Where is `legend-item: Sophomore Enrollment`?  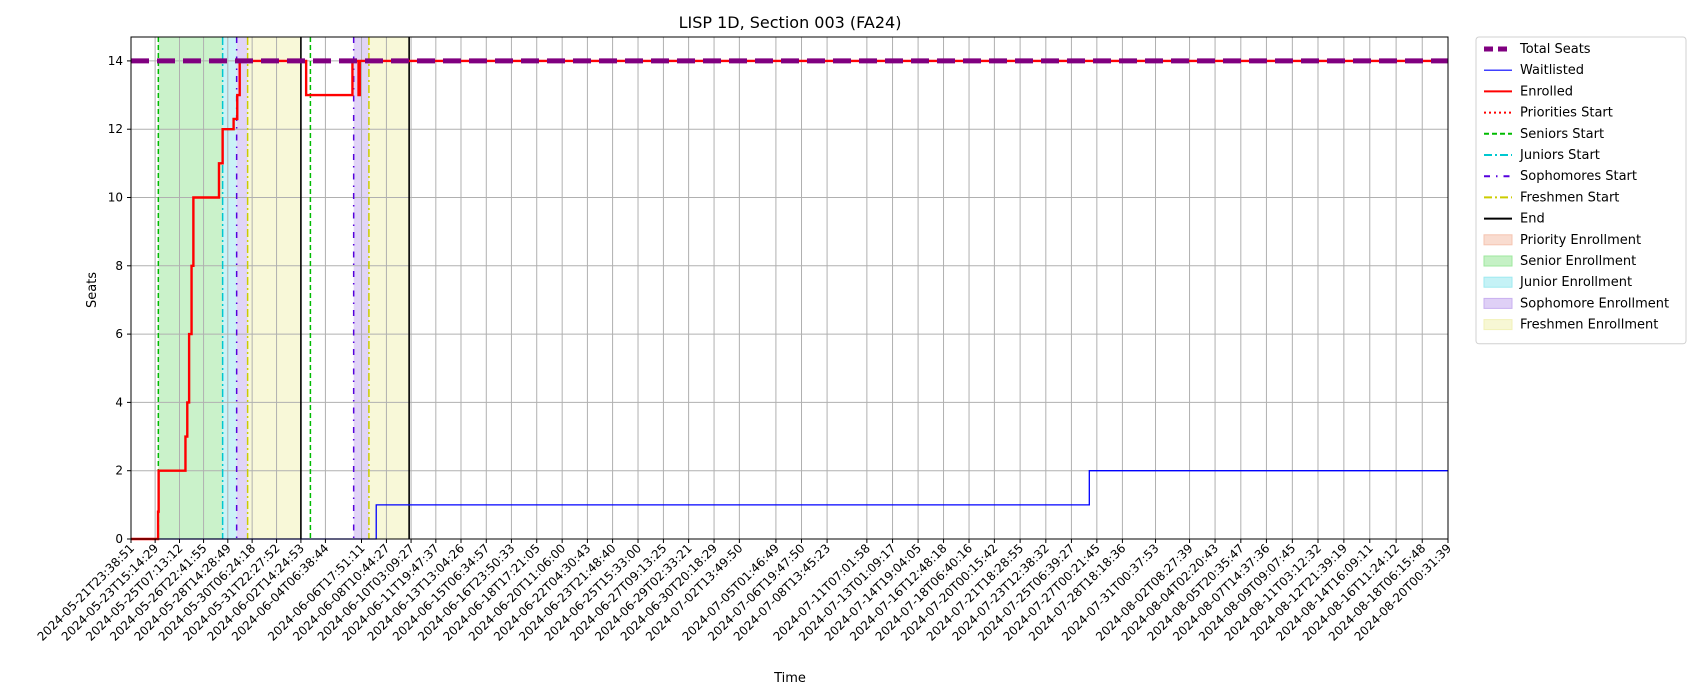
legend-item: Sophomore Enrollment is located at coordinates (1576, 303).